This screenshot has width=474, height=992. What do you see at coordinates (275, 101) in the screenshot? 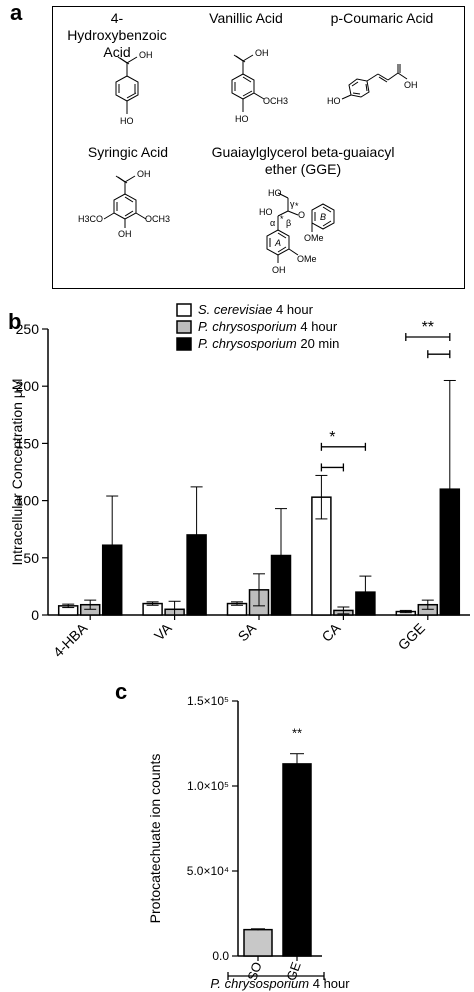
I see `va-ome: OCH3` at bounding box center [275, 101].